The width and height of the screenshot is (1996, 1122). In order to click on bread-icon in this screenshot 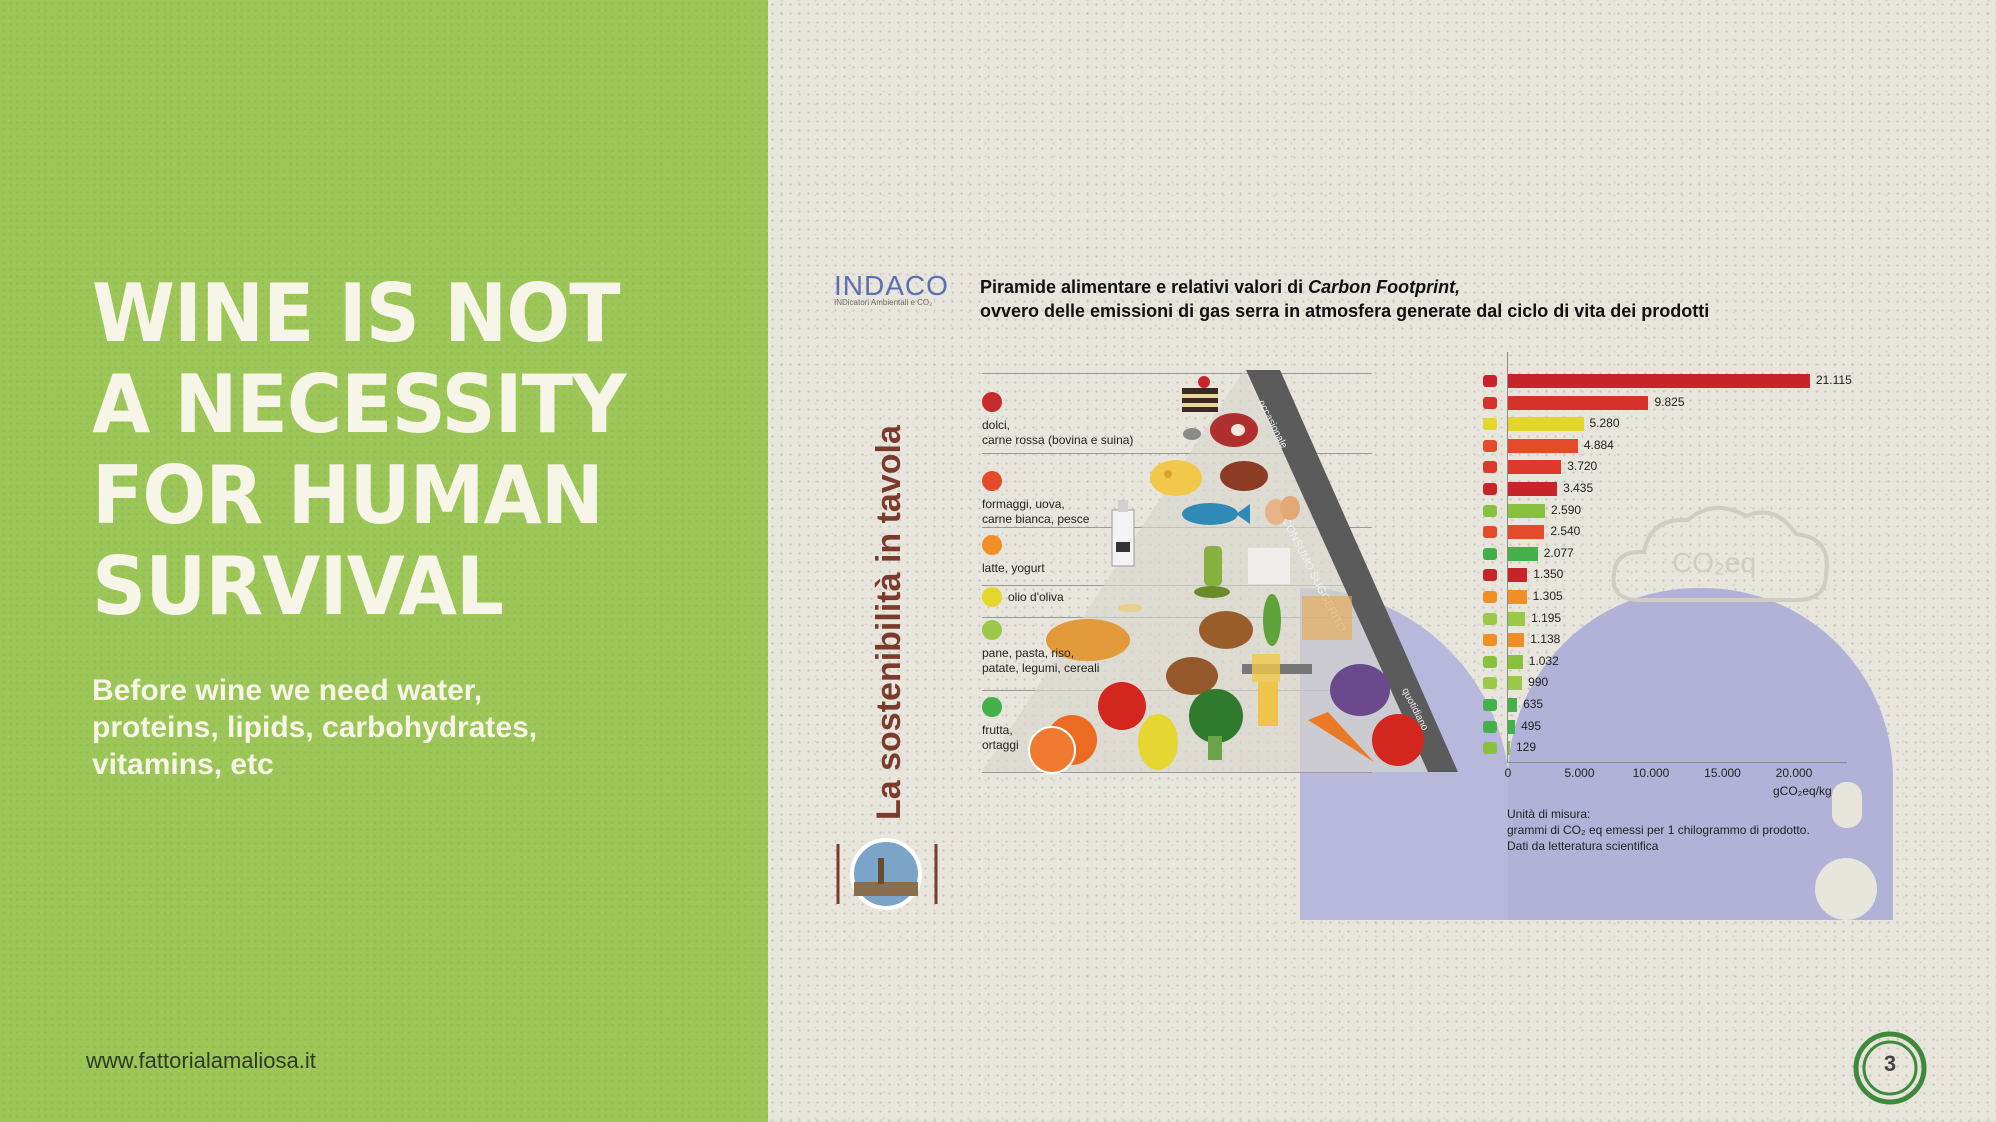, I will do `click(1094, 632)`.